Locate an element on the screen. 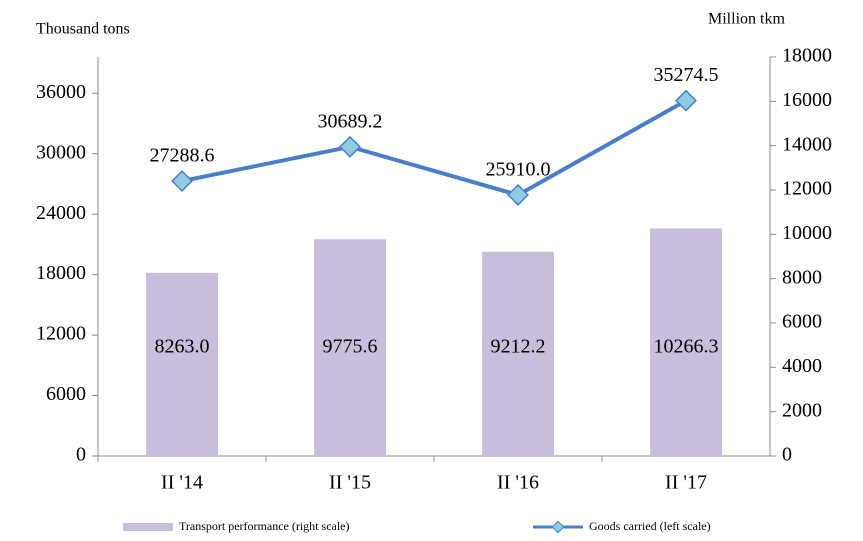 This screenshot has width=863, height=541. x-tick-label: II '16 is located at coordinates (518, 483).